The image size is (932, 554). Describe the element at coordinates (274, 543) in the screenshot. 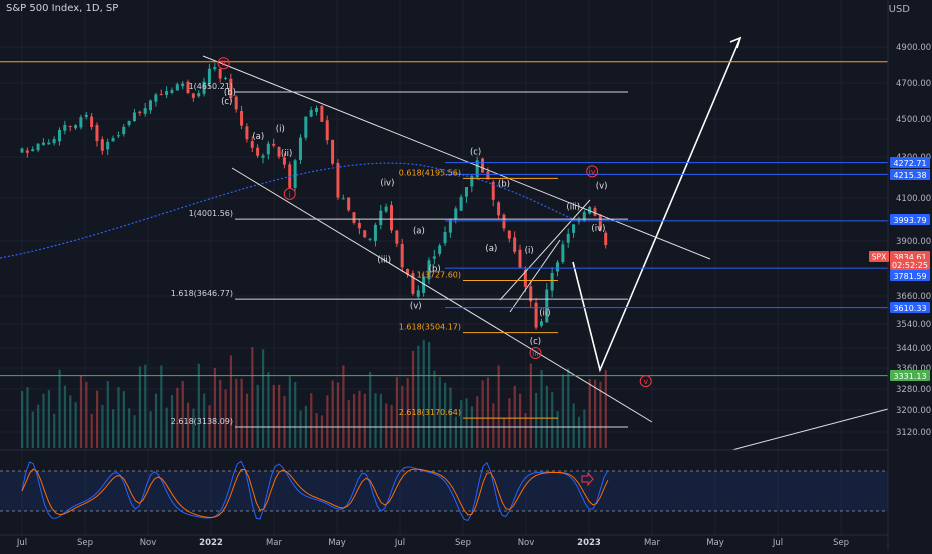

I see `time-tick-label: Mar` at that location.